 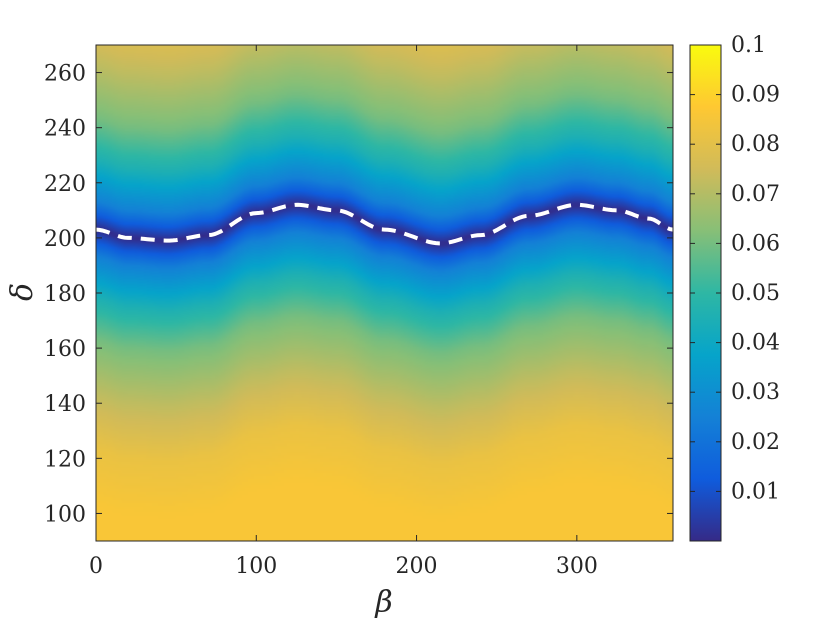 I want to click on y-tick-label: 260, so click(x=65, y=74).